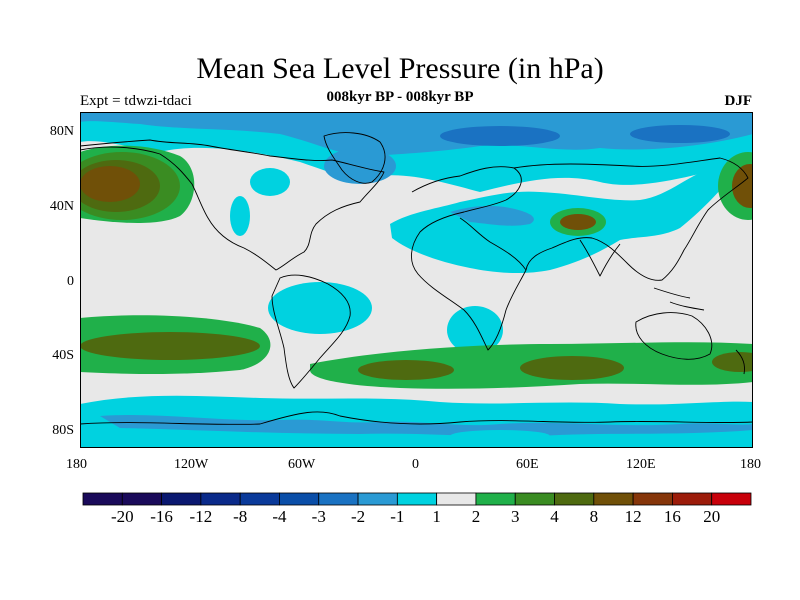 The width and height of the screenshot is (800, 600). I want to click on new-zealand-coast, so click(740, 362).